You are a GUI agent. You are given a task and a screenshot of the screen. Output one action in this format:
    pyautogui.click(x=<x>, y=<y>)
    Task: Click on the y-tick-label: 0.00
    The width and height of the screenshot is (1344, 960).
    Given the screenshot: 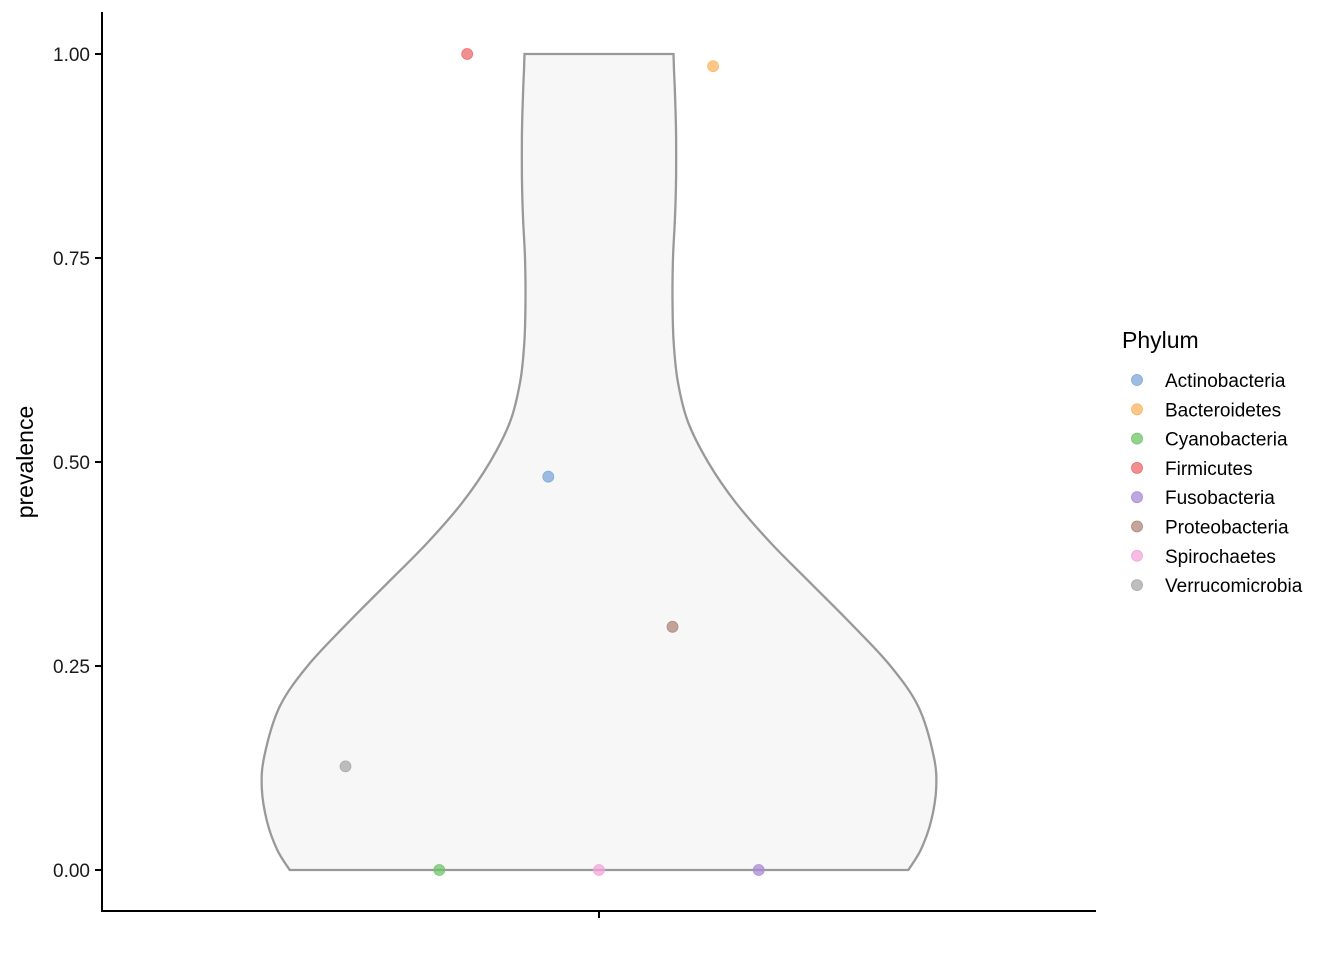 What is the action you would take?
    pyautogui.click(x=71, y=871)
    